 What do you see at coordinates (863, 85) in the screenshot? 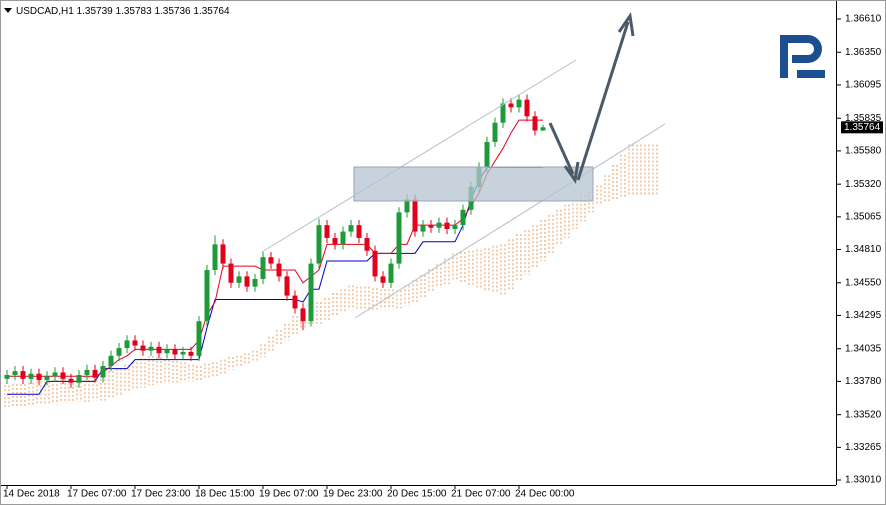
I see `y-tick-label: 1.36095` at bounding box center [863, 85].